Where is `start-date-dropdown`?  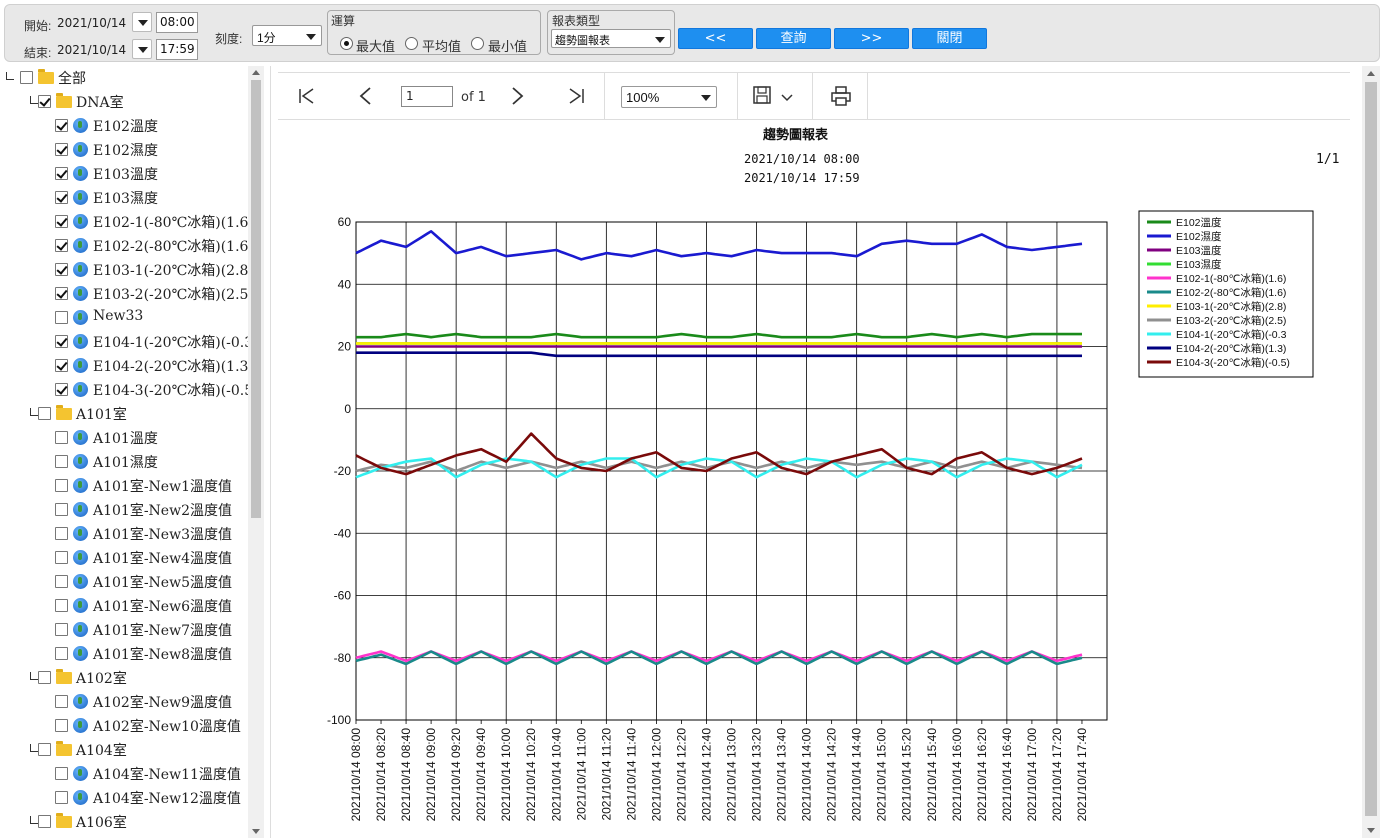 start-date-dropdown is located at coordinates (142, 22).